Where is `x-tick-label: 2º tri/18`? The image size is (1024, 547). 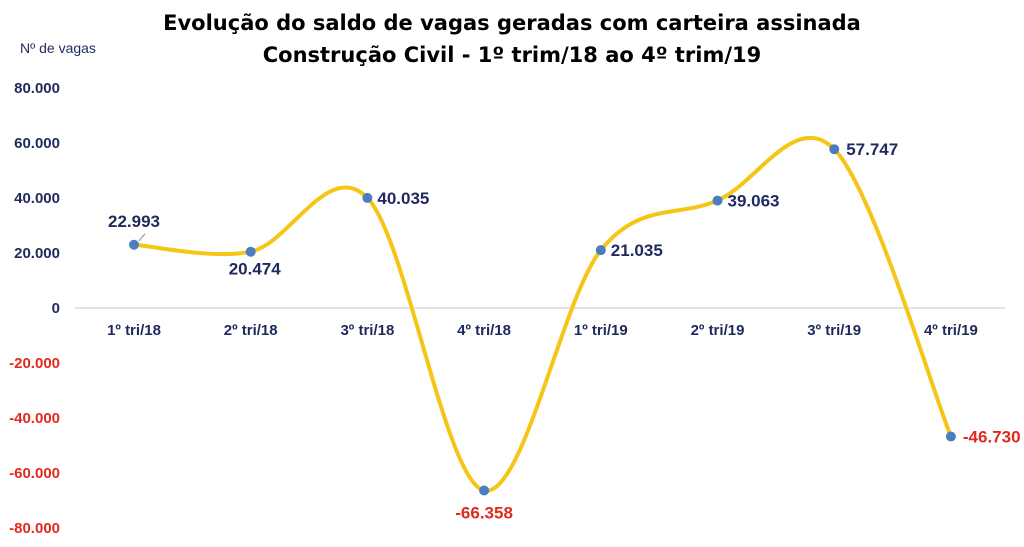
x-tick-label: 2º tri/18 is located at coordinates (251, 330).